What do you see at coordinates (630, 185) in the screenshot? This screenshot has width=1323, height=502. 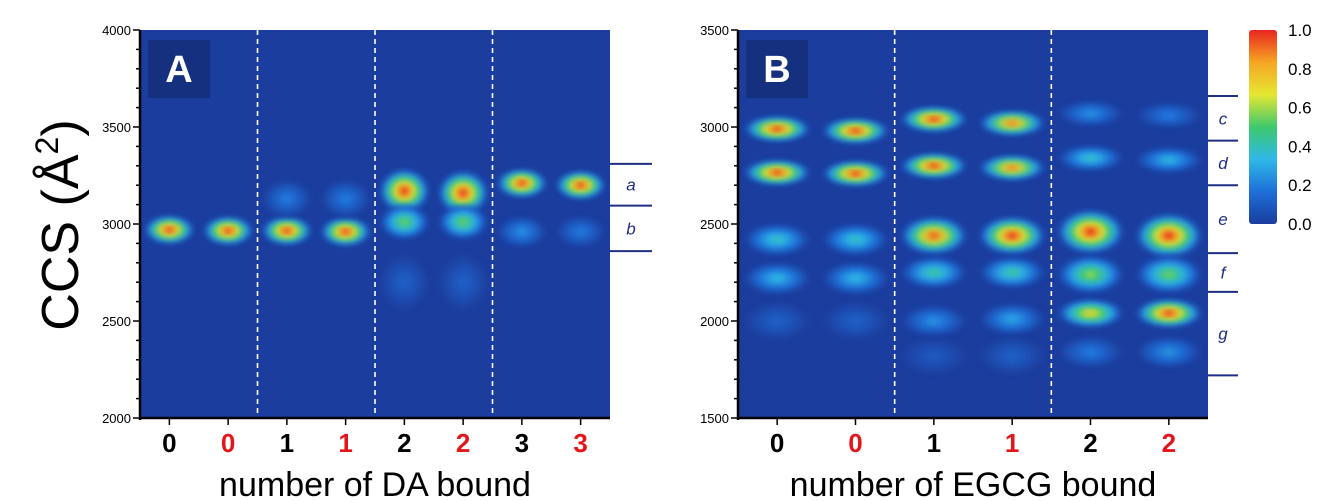 I see `region-label: a` at bounding box center [630, 185].